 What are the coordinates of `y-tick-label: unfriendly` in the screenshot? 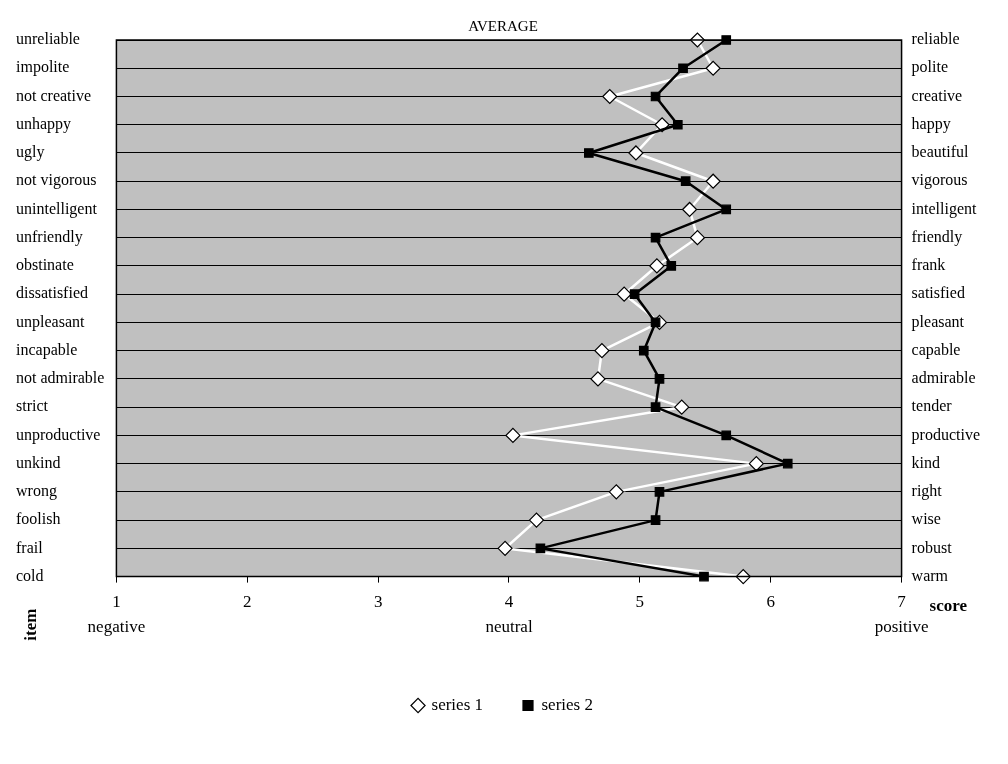 It's located at (49, 236).